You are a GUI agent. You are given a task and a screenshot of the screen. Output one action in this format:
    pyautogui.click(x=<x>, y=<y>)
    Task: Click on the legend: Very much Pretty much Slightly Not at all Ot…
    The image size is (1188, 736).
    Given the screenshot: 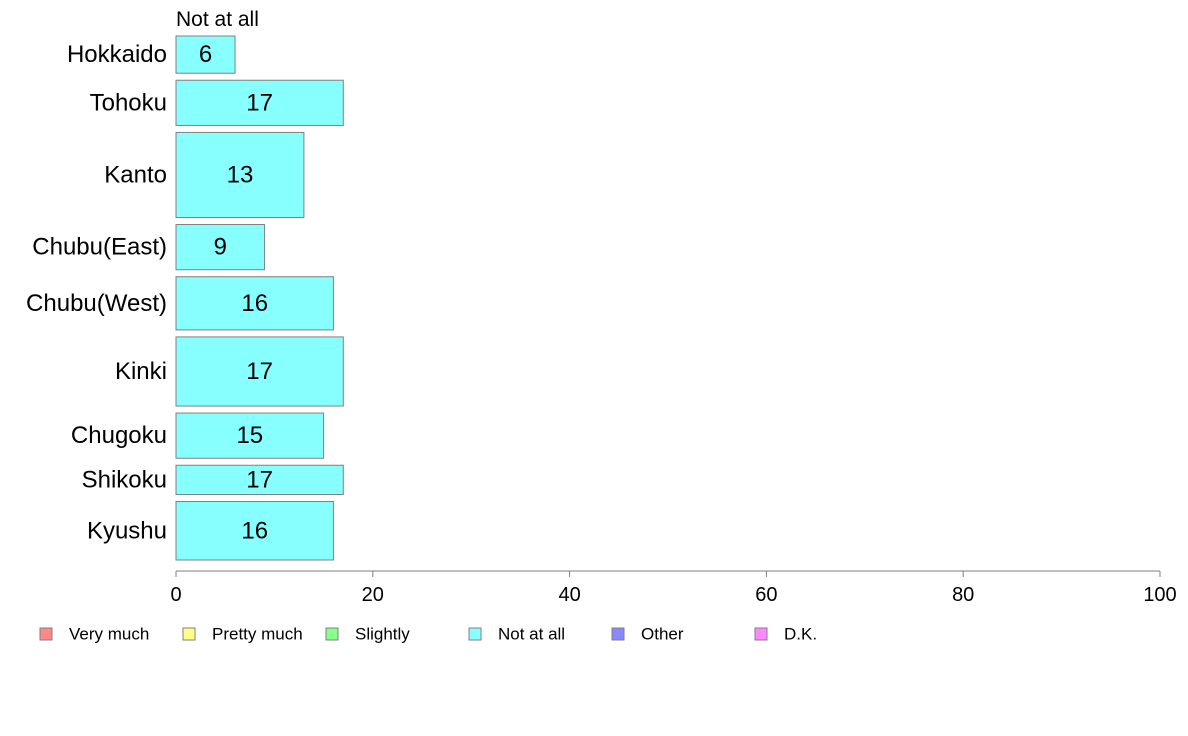 What is the action you would take?
    pyautogui.click(x=428, y=634)
    